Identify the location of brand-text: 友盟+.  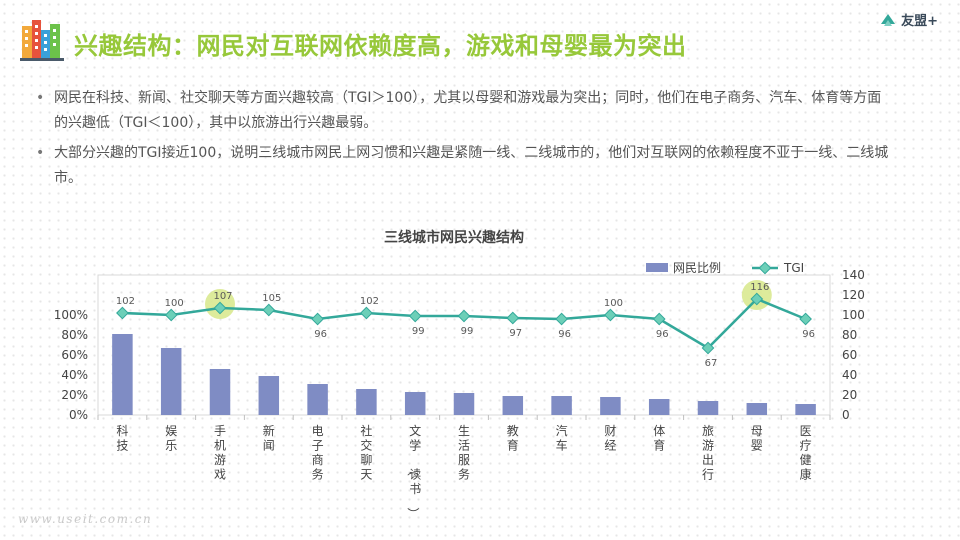
(919, 21).